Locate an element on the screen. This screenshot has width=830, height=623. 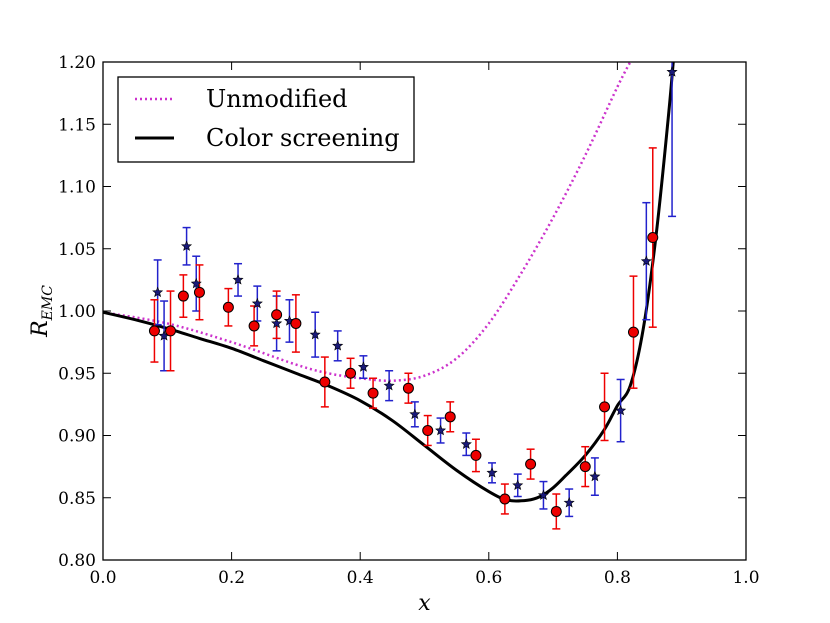
y-tick-label: 1.05 is located at coordinates (77, 250).